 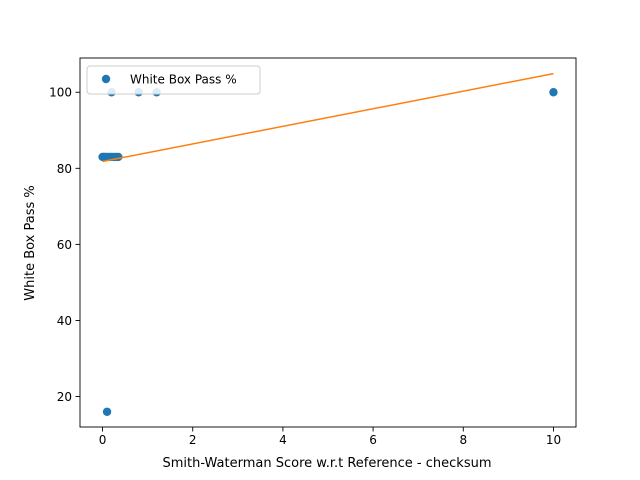 What do you see at coordinates (64, 397) in the screenshot?
I see `y-tick-label-20: 20` at bounding box center [64, 397].